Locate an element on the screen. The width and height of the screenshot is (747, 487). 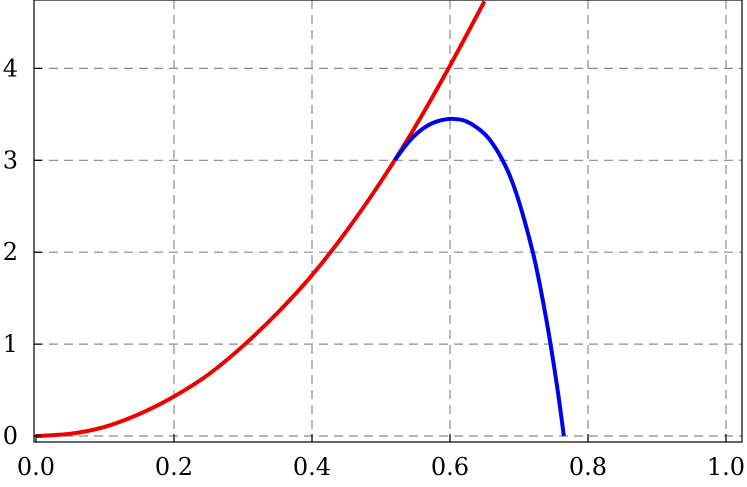
y-tick-label: 0 is located at coordinates (10, 436).